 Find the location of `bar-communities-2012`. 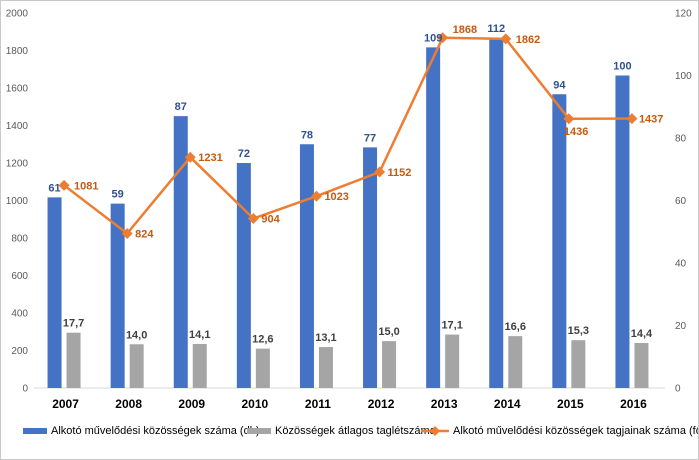

bar-communities-2012 is located at coordinates (370, 267).